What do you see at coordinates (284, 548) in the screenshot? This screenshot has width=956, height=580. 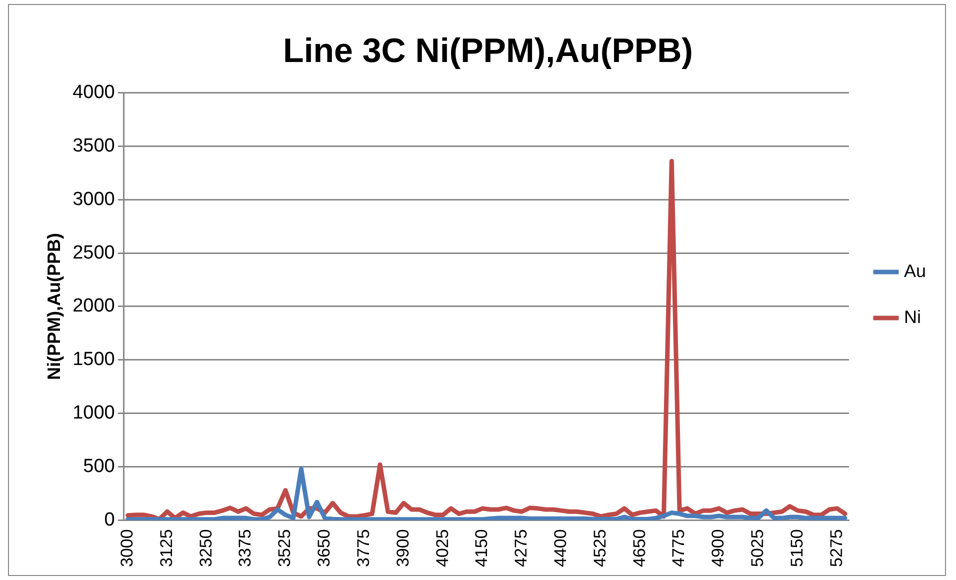 I see `x-tick-label: 3525` at bounding box center [284, 548].